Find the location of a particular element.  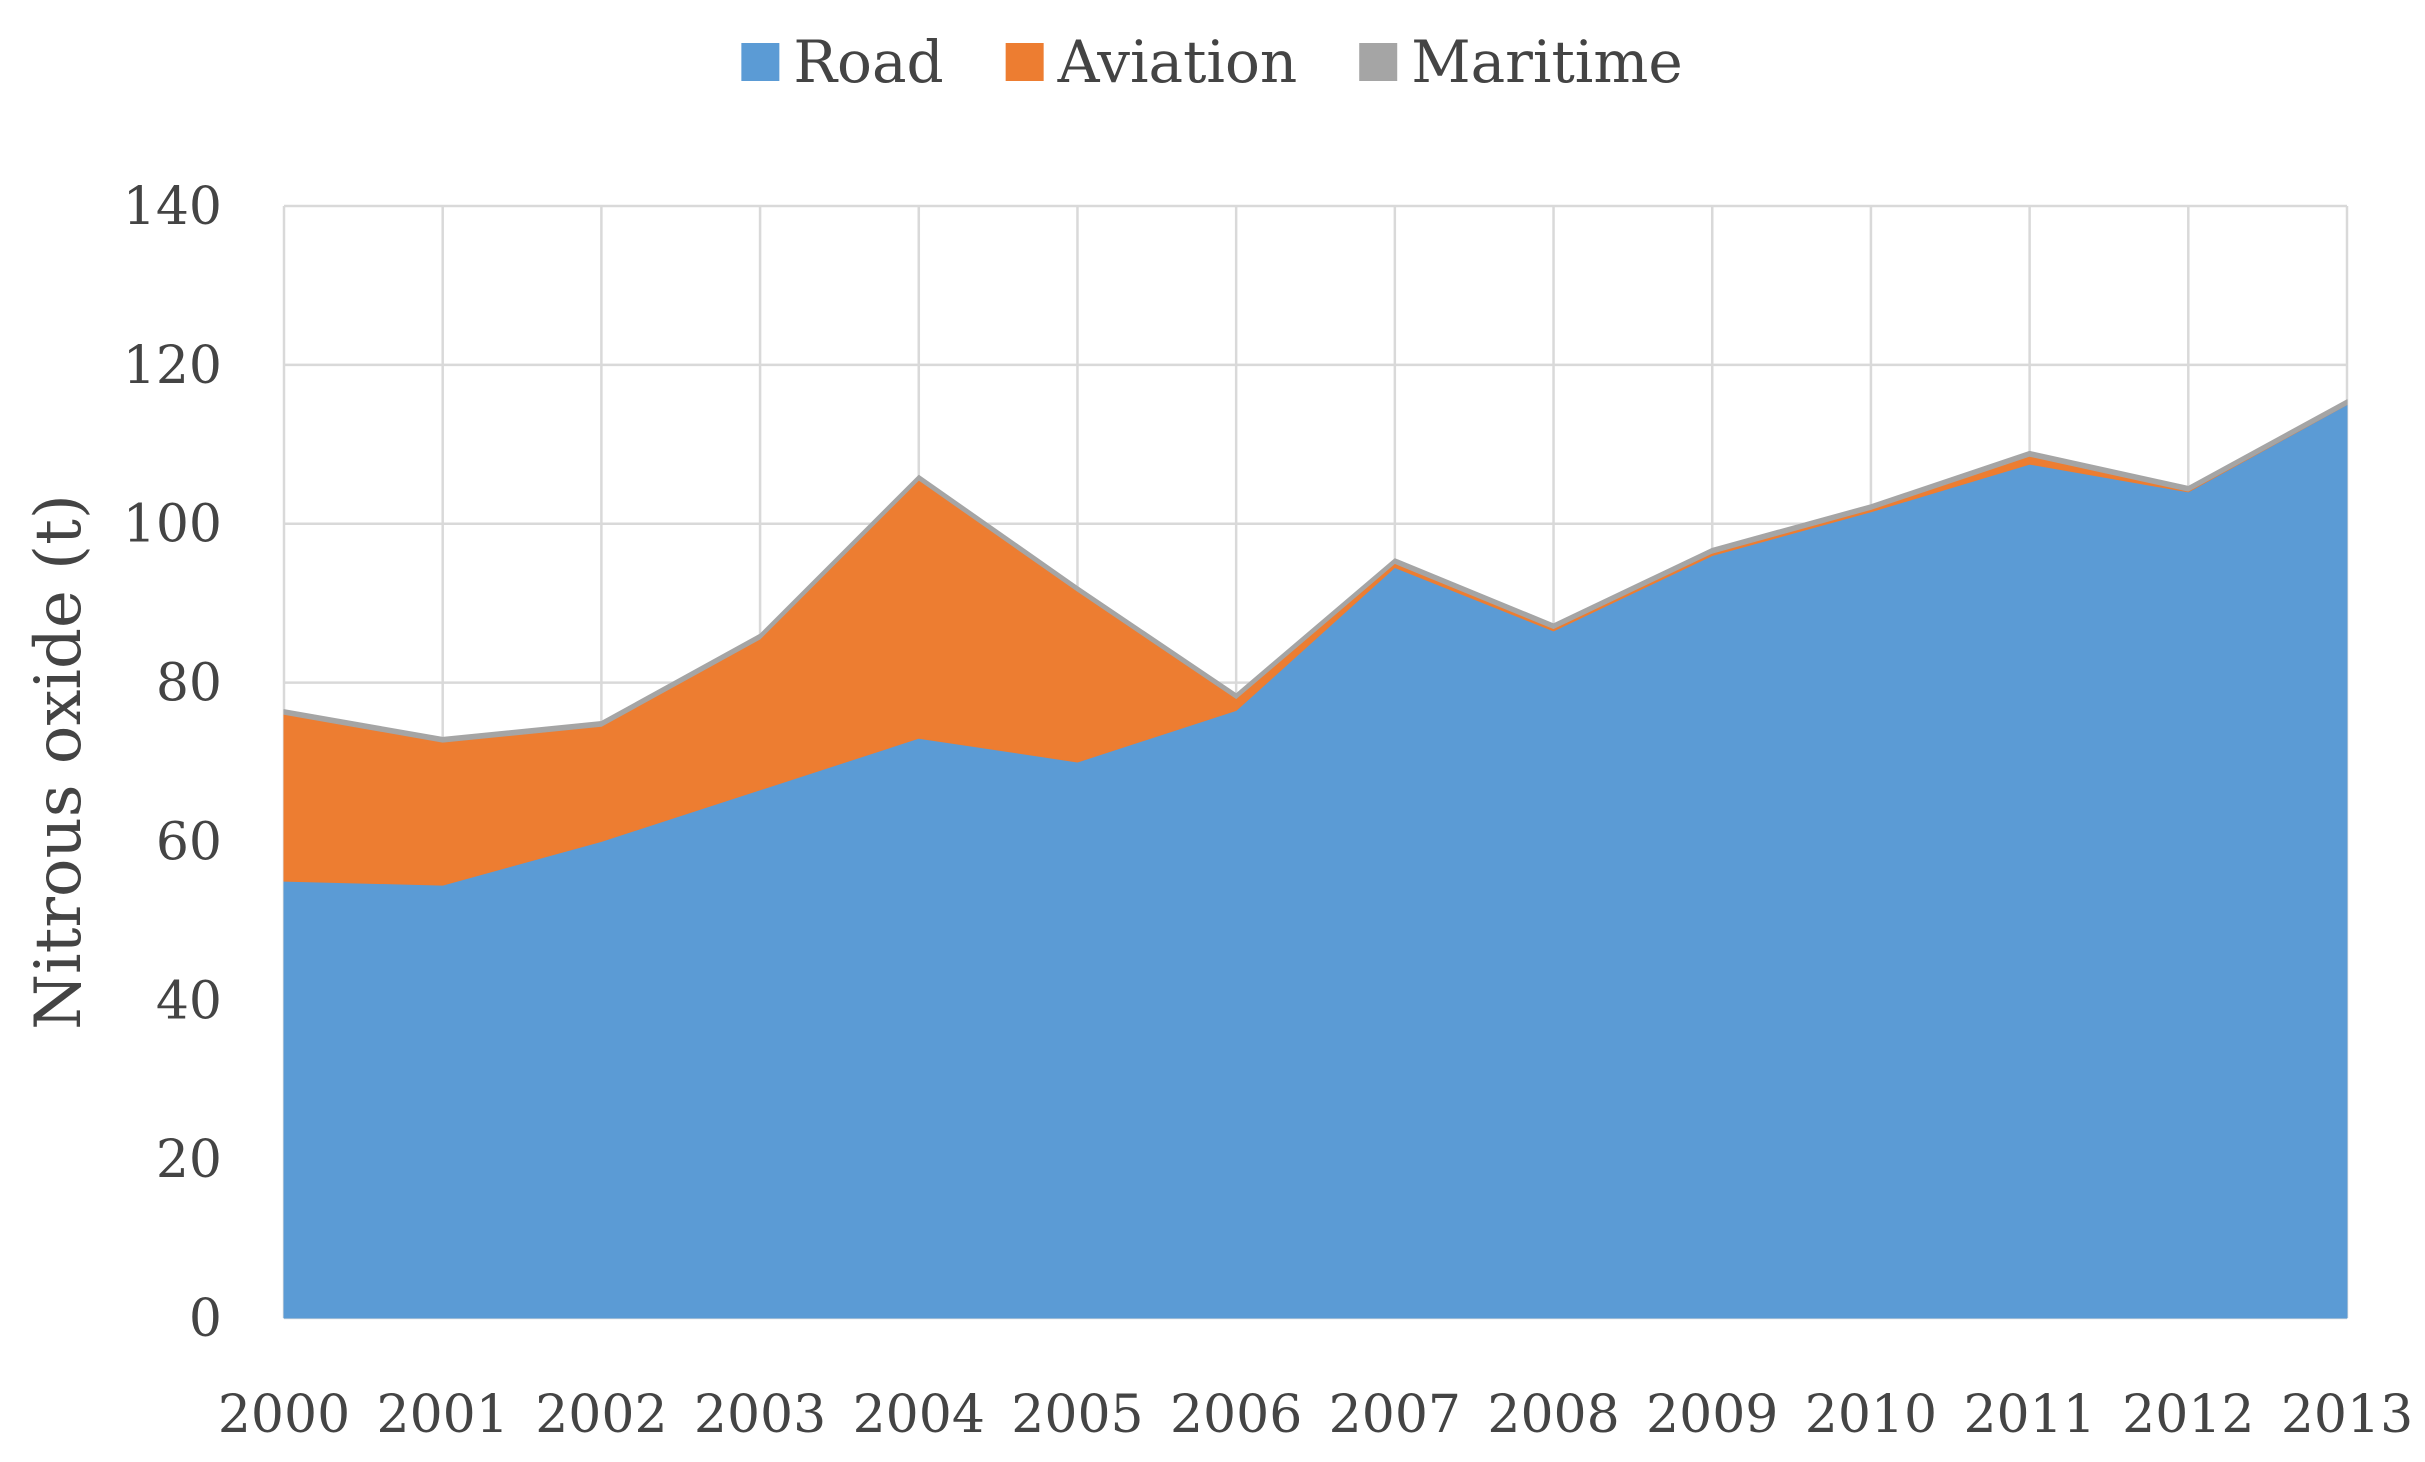

x-tick-label-2003: 2003 is located at coordinates (760, 1415).